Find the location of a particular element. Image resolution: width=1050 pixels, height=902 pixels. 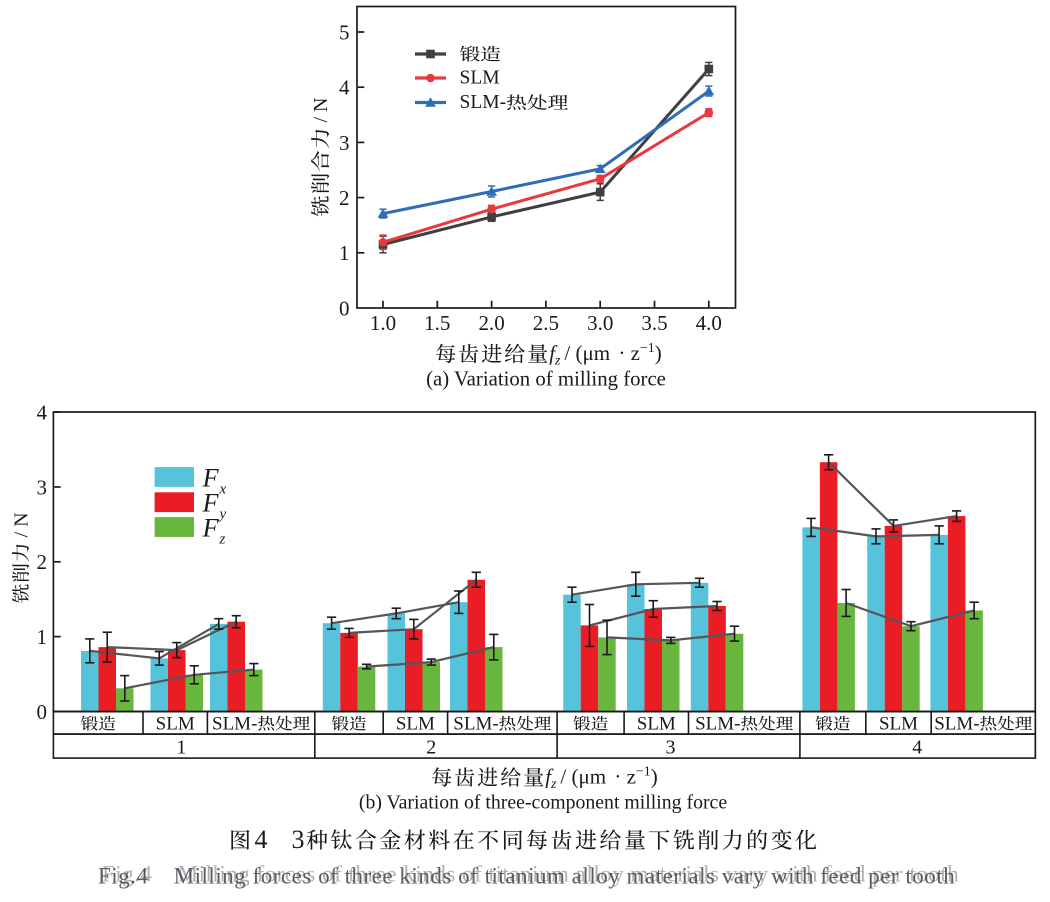

svg-text: (a) Variation of milling force is located at coordinates (546, 379).